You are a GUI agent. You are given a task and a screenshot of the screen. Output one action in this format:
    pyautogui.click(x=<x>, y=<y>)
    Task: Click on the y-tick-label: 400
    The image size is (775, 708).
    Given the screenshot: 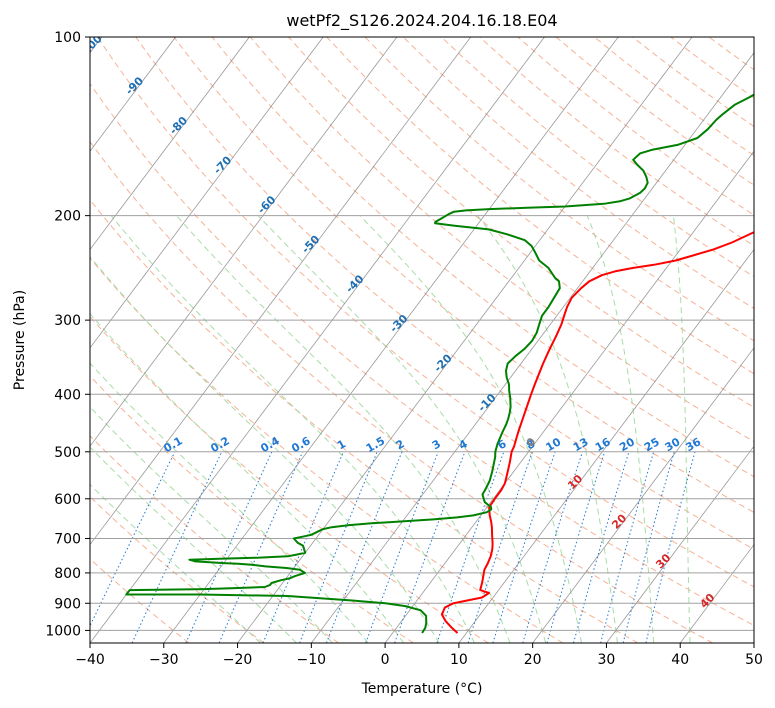 What is the action you would take?
    pyautogui.click(x=67, y=395)
    